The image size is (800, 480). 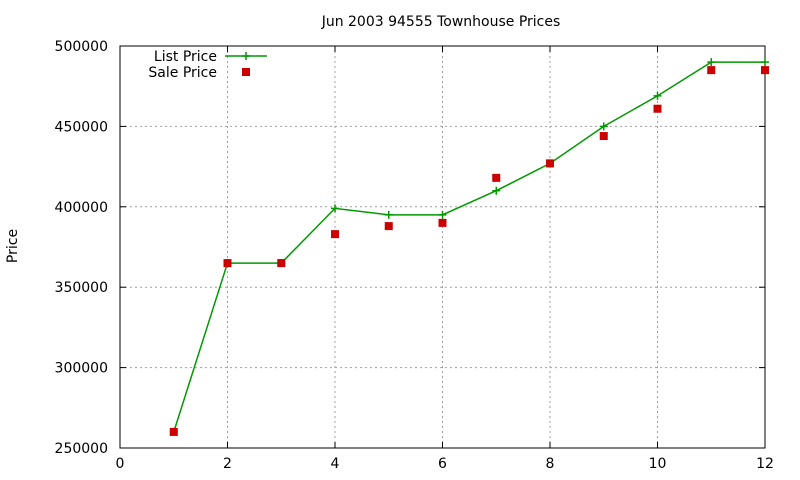 What do you see at coordinates (182, 73) in the screenshot?
I see `legend-label: Sale Price` at bounding box center [182, 73].